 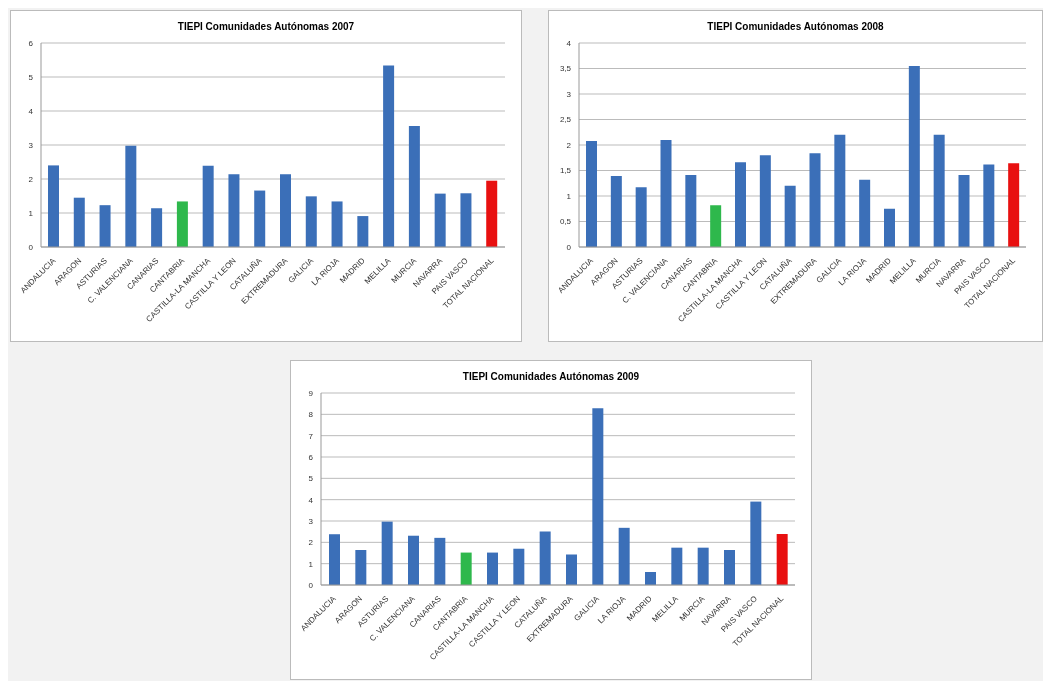 I want to click on y-tick-label: 9, so click(x=311, y=393).